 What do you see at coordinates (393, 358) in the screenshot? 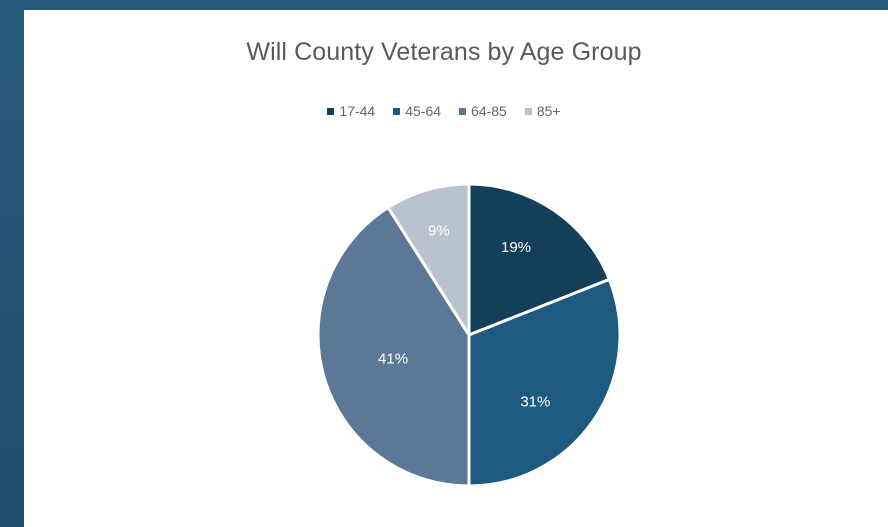
I see `pie-label-64-85: 41%` at bounding box center [393, 358].